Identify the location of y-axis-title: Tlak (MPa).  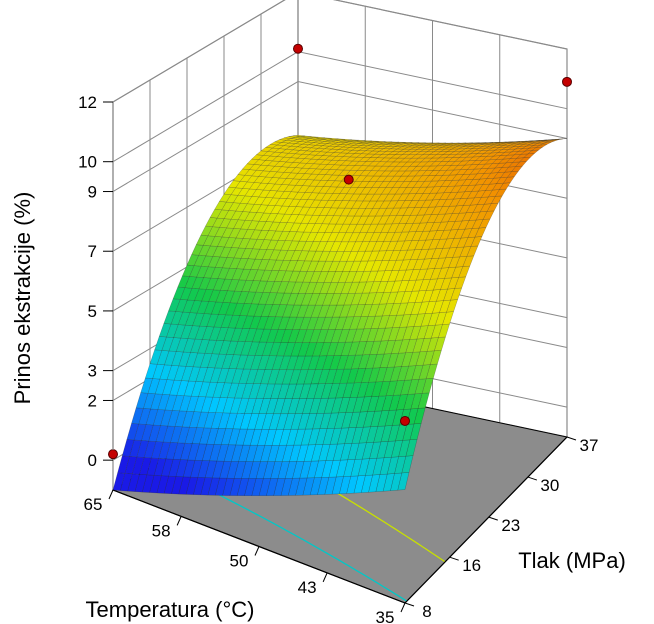
(572, 560).